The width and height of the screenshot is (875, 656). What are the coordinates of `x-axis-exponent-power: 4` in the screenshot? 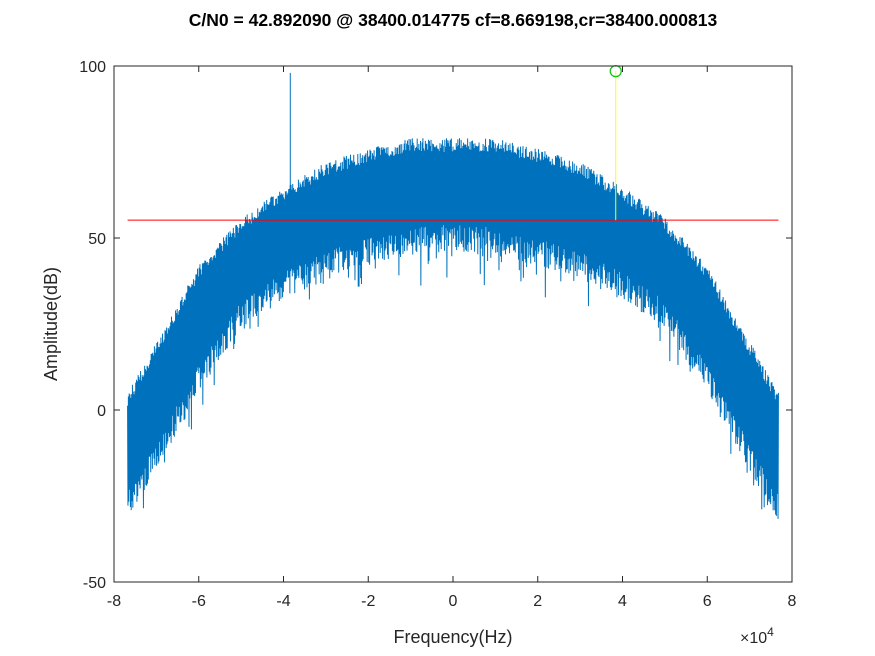 It's located at (770, 632).